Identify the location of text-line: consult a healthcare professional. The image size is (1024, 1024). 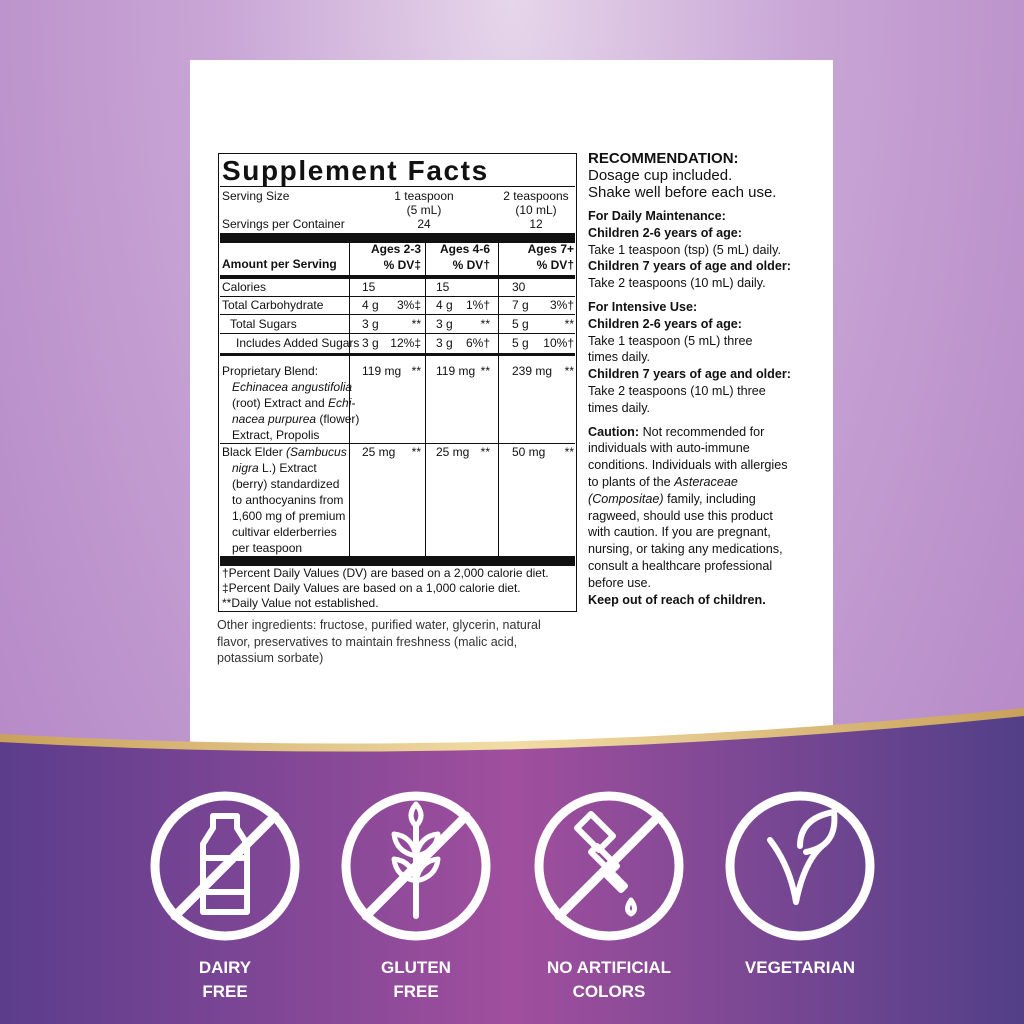
(680, 565).